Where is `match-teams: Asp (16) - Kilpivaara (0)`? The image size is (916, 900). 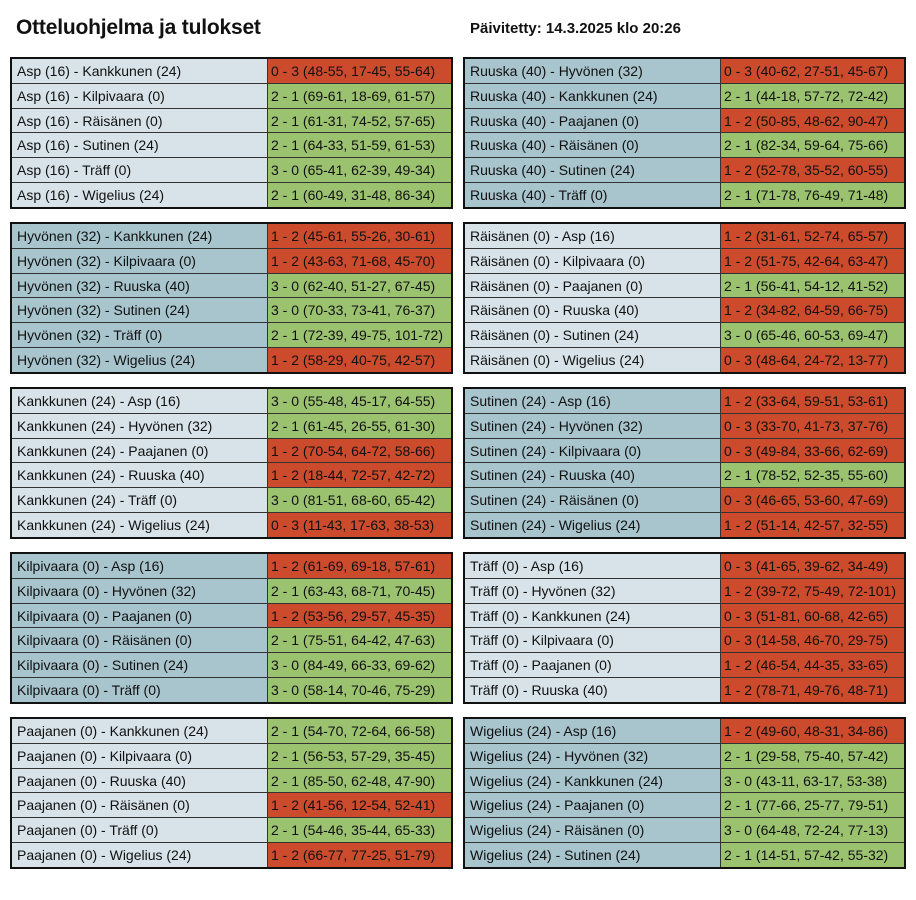
match-teams: Asp (16) - Kilpivaara (0) is located at coordinates (140, 95).